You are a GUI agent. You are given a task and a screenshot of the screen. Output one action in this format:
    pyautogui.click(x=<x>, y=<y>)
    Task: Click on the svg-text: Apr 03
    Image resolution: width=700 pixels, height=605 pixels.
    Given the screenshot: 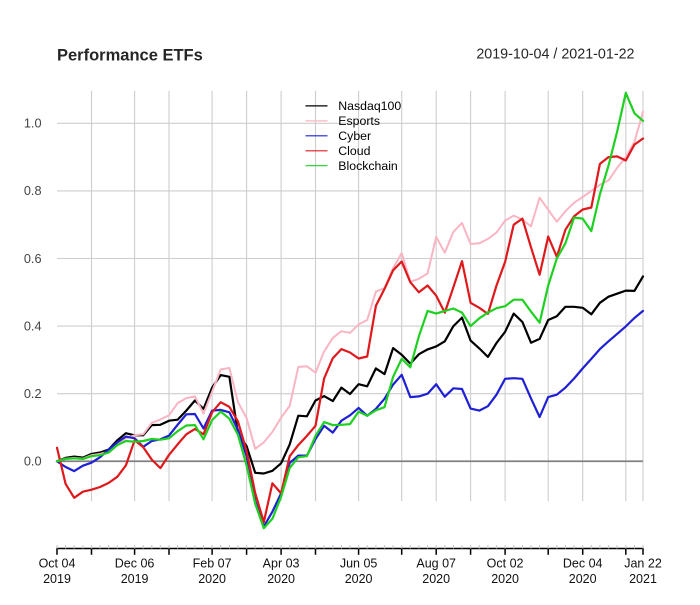 What is the action you would take?
    pyautogui.click(x=281, y=564)
    